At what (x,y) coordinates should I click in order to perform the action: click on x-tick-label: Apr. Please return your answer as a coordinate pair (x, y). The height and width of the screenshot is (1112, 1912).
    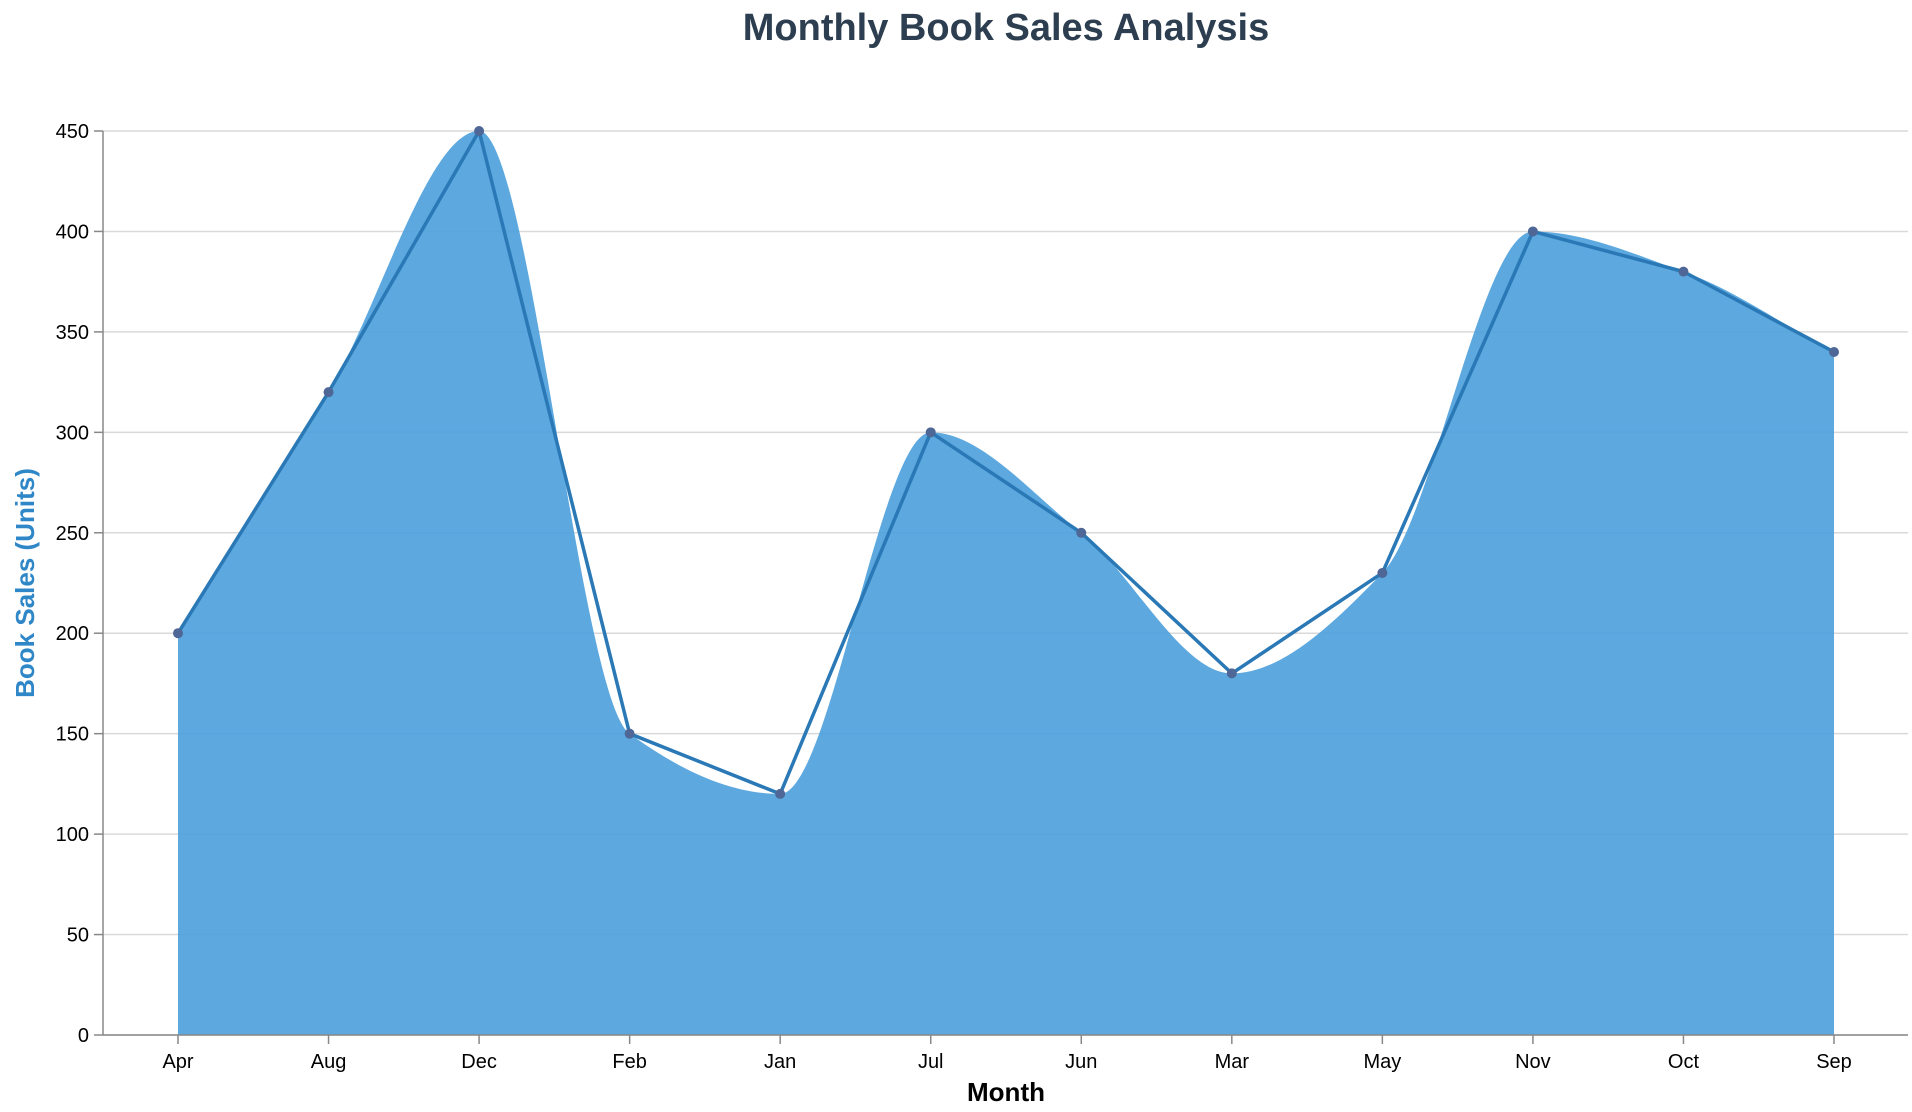
    Looking at the image, I should click on (177, 1062).